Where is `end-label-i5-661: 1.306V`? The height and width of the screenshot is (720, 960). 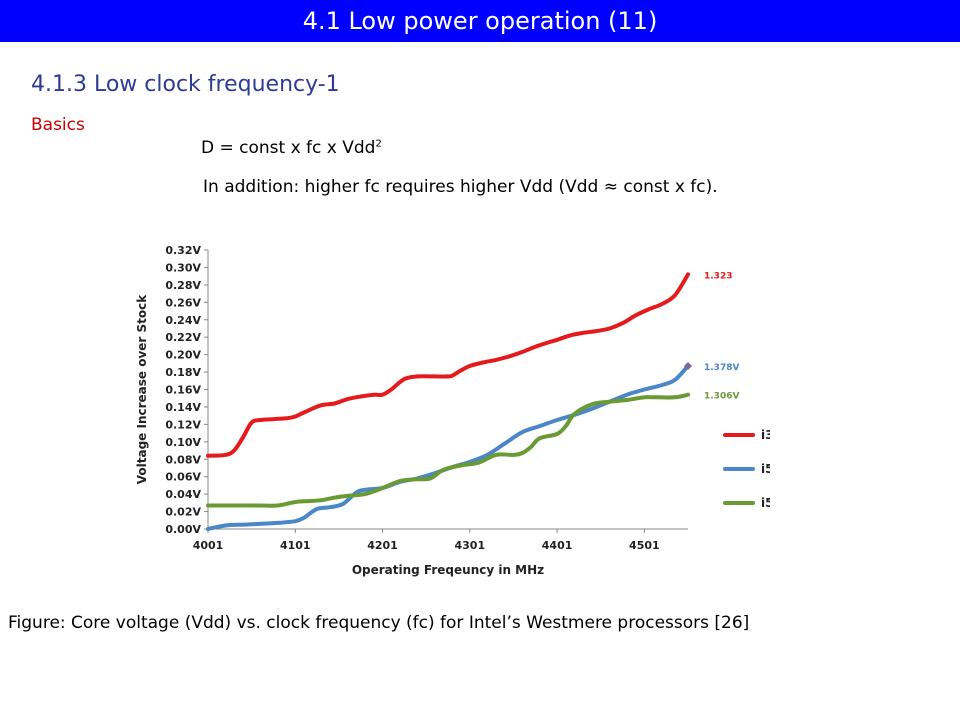
end-label-i5-661: 1.306V is located at coordinates (721, 397).